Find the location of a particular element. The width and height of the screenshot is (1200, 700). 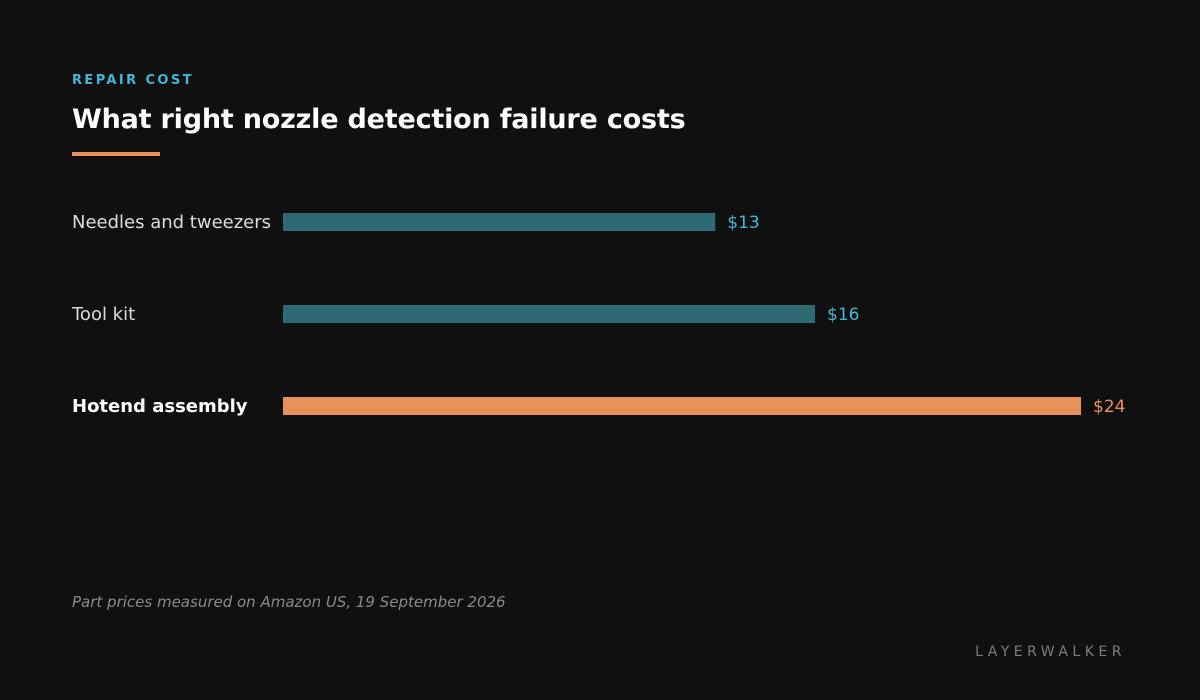

category-label: Hotend assembly is located at coordinates (160, 406).